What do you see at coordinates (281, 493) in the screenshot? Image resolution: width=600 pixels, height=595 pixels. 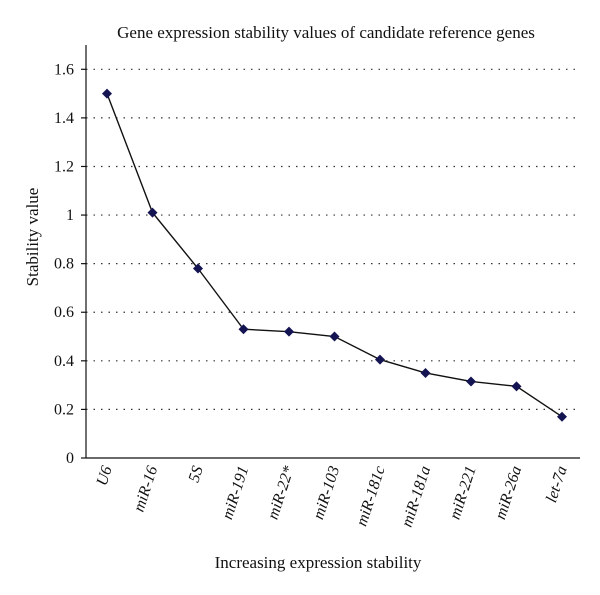 I see `x-tick-label: miR-22*` at bounding box center [281, 493].